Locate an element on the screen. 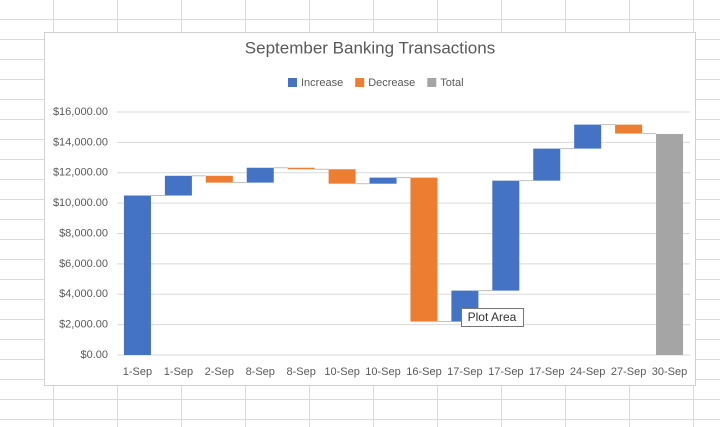 The image size is (720, 427). y-tick-label: $16,000.00 is located at coordinates (80, 112).